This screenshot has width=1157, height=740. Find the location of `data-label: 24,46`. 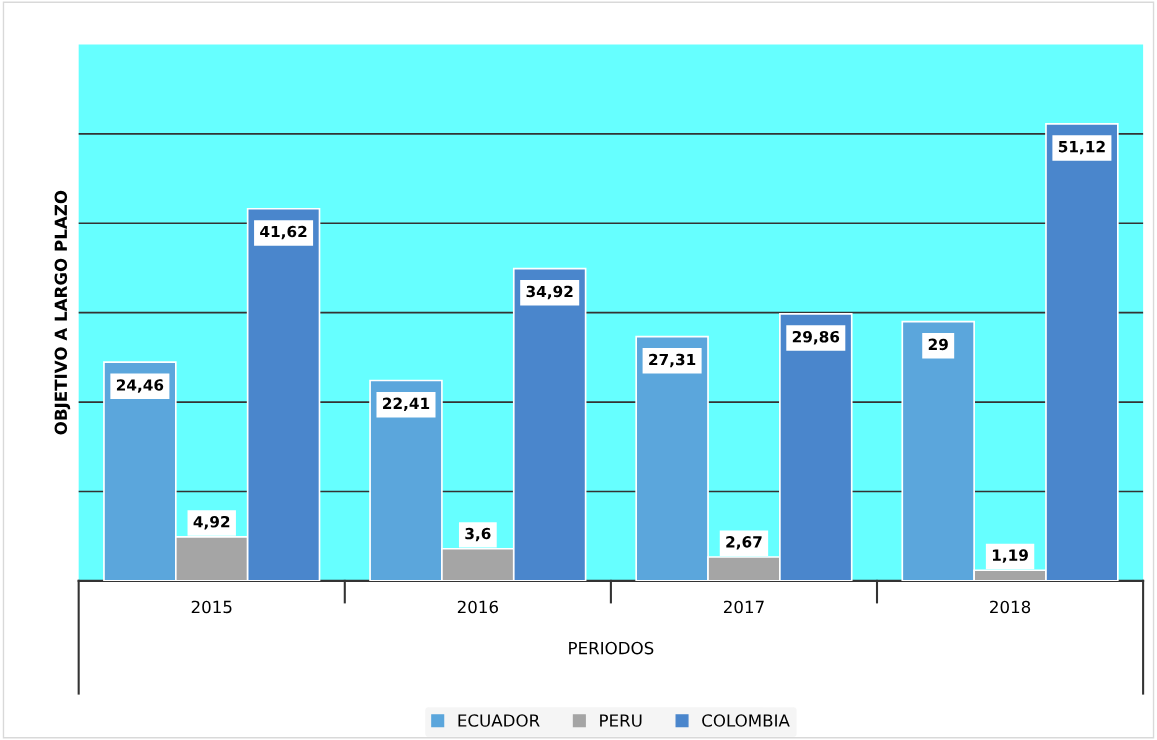

data-label: 24,46 is located at coordinates (140, 386).